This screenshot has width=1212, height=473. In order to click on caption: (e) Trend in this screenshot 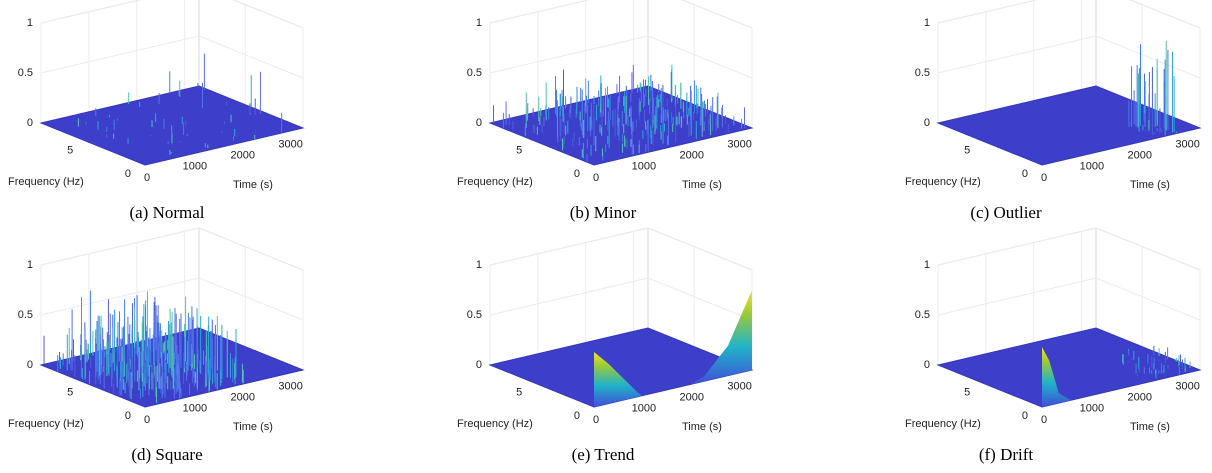, I will do `click(603, 454)`.